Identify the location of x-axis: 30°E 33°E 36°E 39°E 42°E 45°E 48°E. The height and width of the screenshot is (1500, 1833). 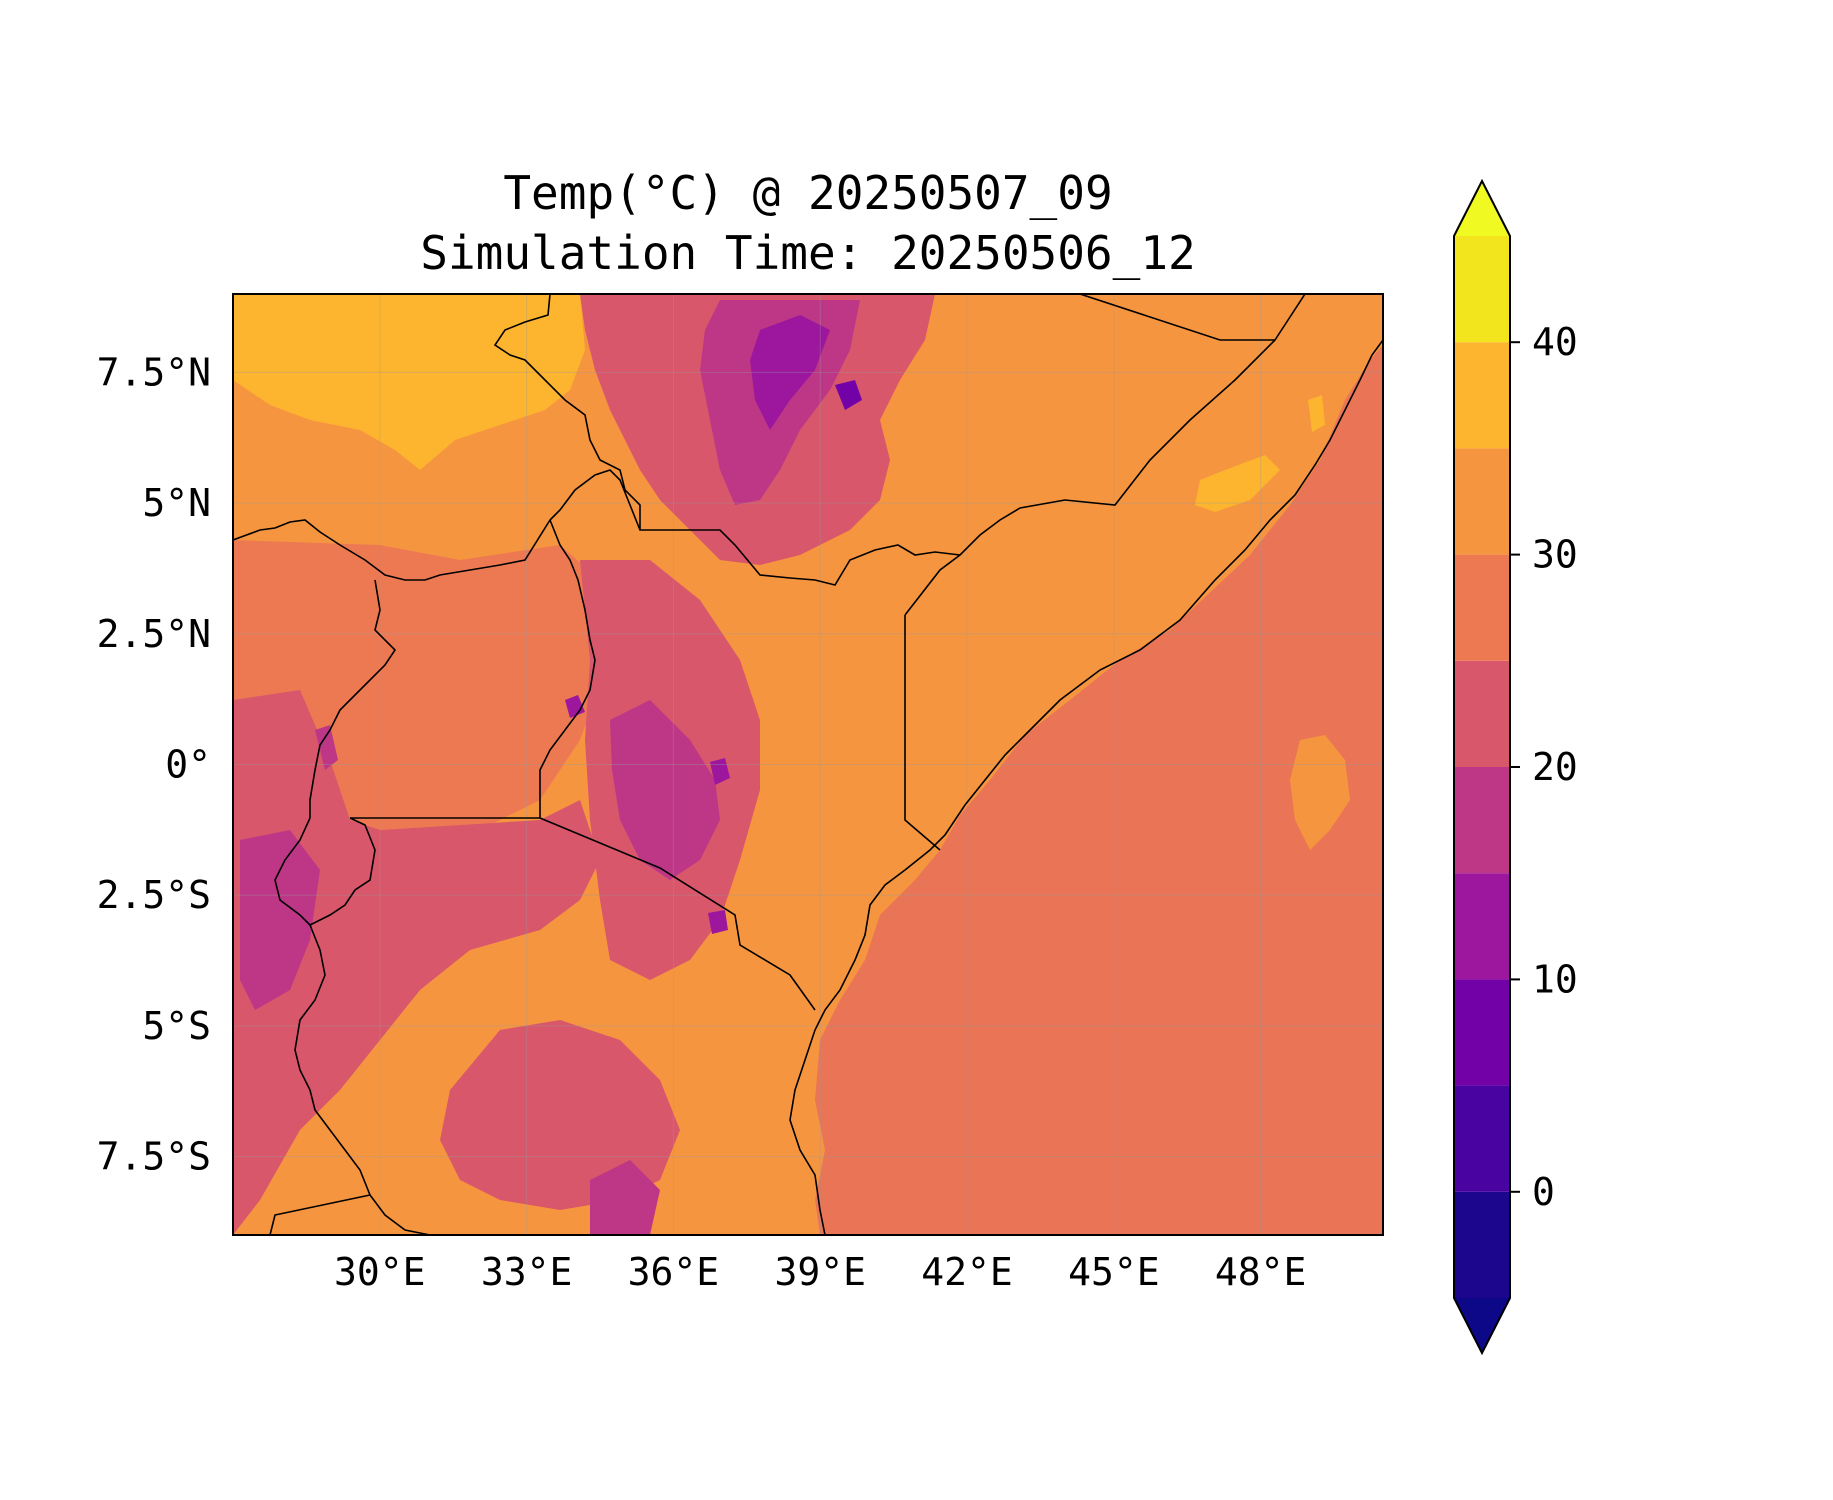
(820, 1272).